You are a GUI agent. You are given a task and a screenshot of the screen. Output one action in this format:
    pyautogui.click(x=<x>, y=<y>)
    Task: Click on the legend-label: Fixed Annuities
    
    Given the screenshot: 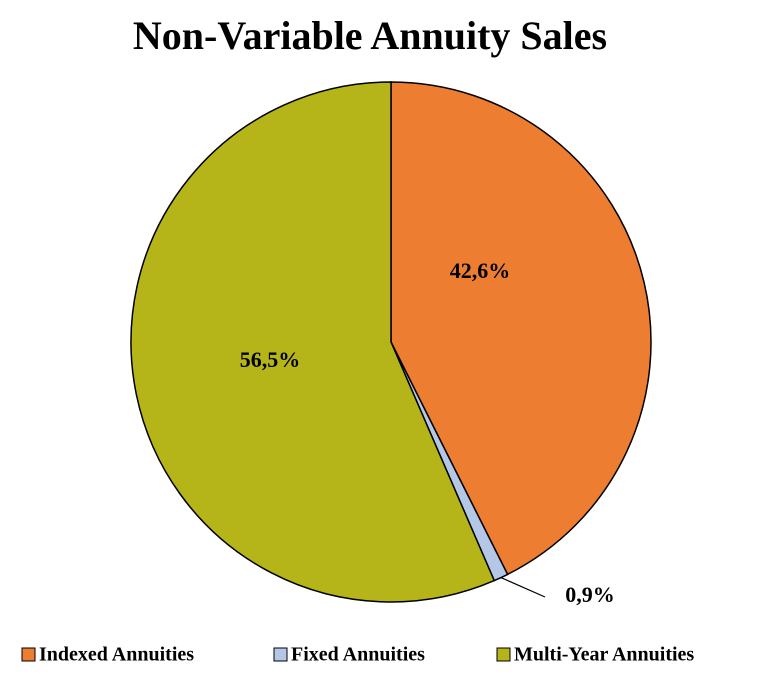 What is the action you would take?
    pyautogui.click(x=358, y=655)
    